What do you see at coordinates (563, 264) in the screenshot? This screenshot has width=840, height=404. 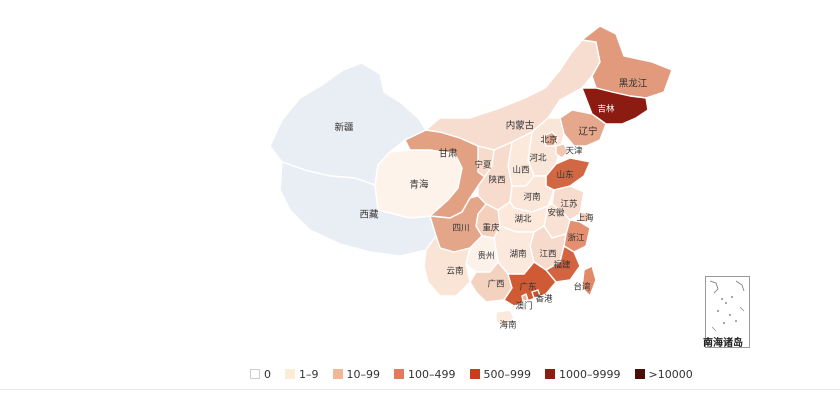 I see `province-fujian` at bounding box center [563, 264].